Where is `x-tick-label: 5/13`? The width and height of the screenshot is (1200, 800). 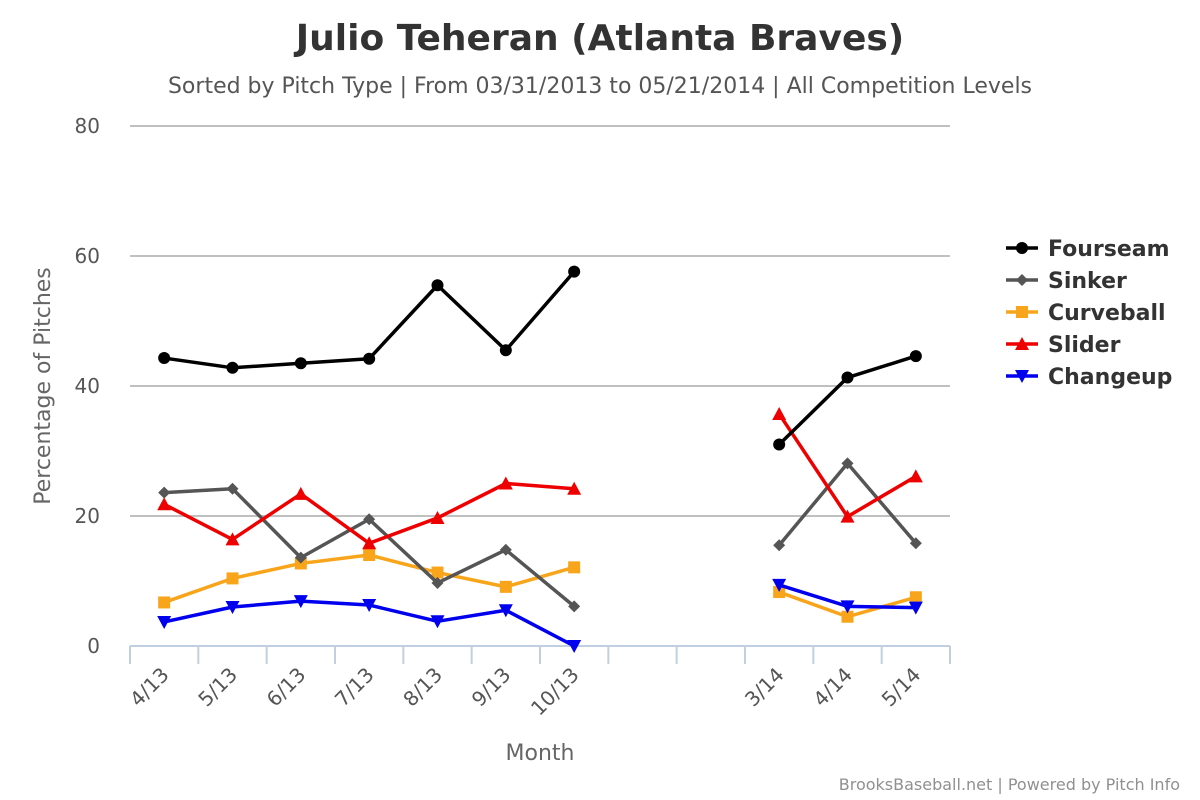 x-tick-label: 5/13 is located at coordinates (217, 687).